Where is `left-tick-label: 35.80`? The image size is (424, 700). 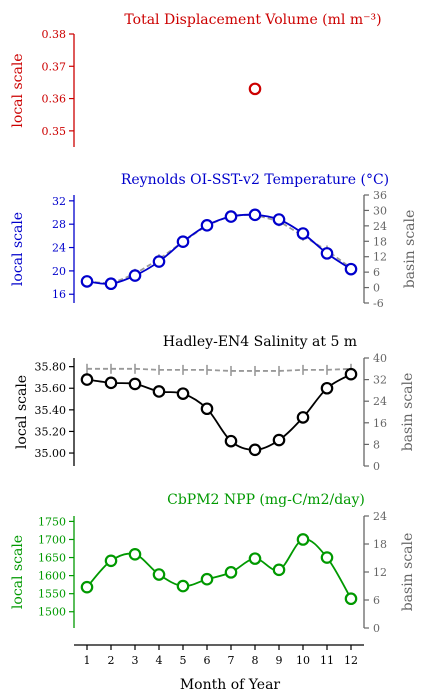 left-tick-label: 35.80 is located at coordinates (51, 367).